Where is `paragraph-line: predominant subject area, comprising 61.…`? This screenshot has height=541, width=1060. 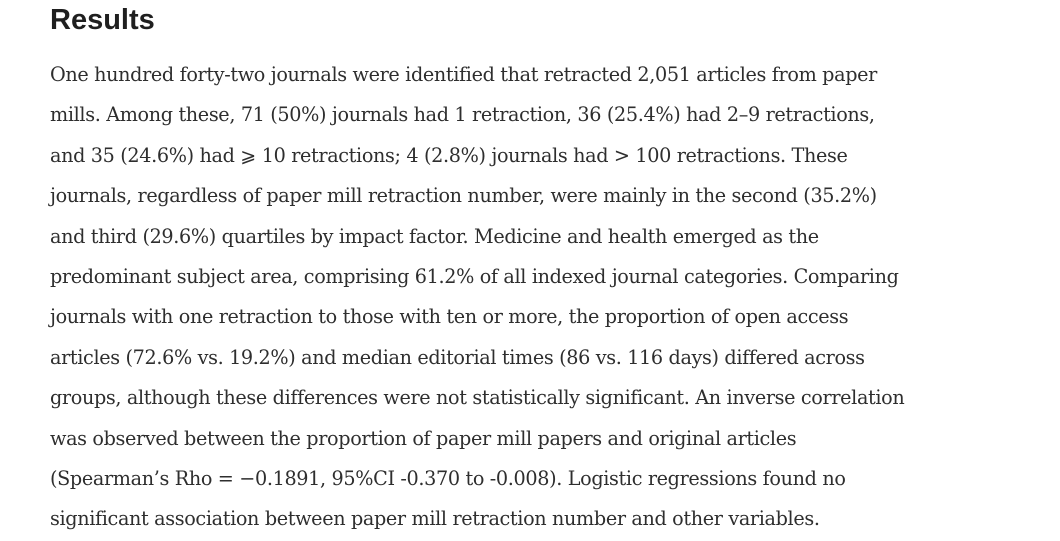
paragraph-line: predominant subject area, comprising 61.… is located at coordinates (474, 277).